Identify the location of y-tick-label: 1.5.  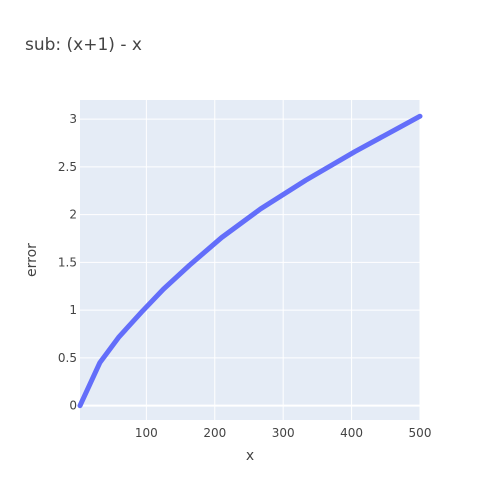
(67, 262).